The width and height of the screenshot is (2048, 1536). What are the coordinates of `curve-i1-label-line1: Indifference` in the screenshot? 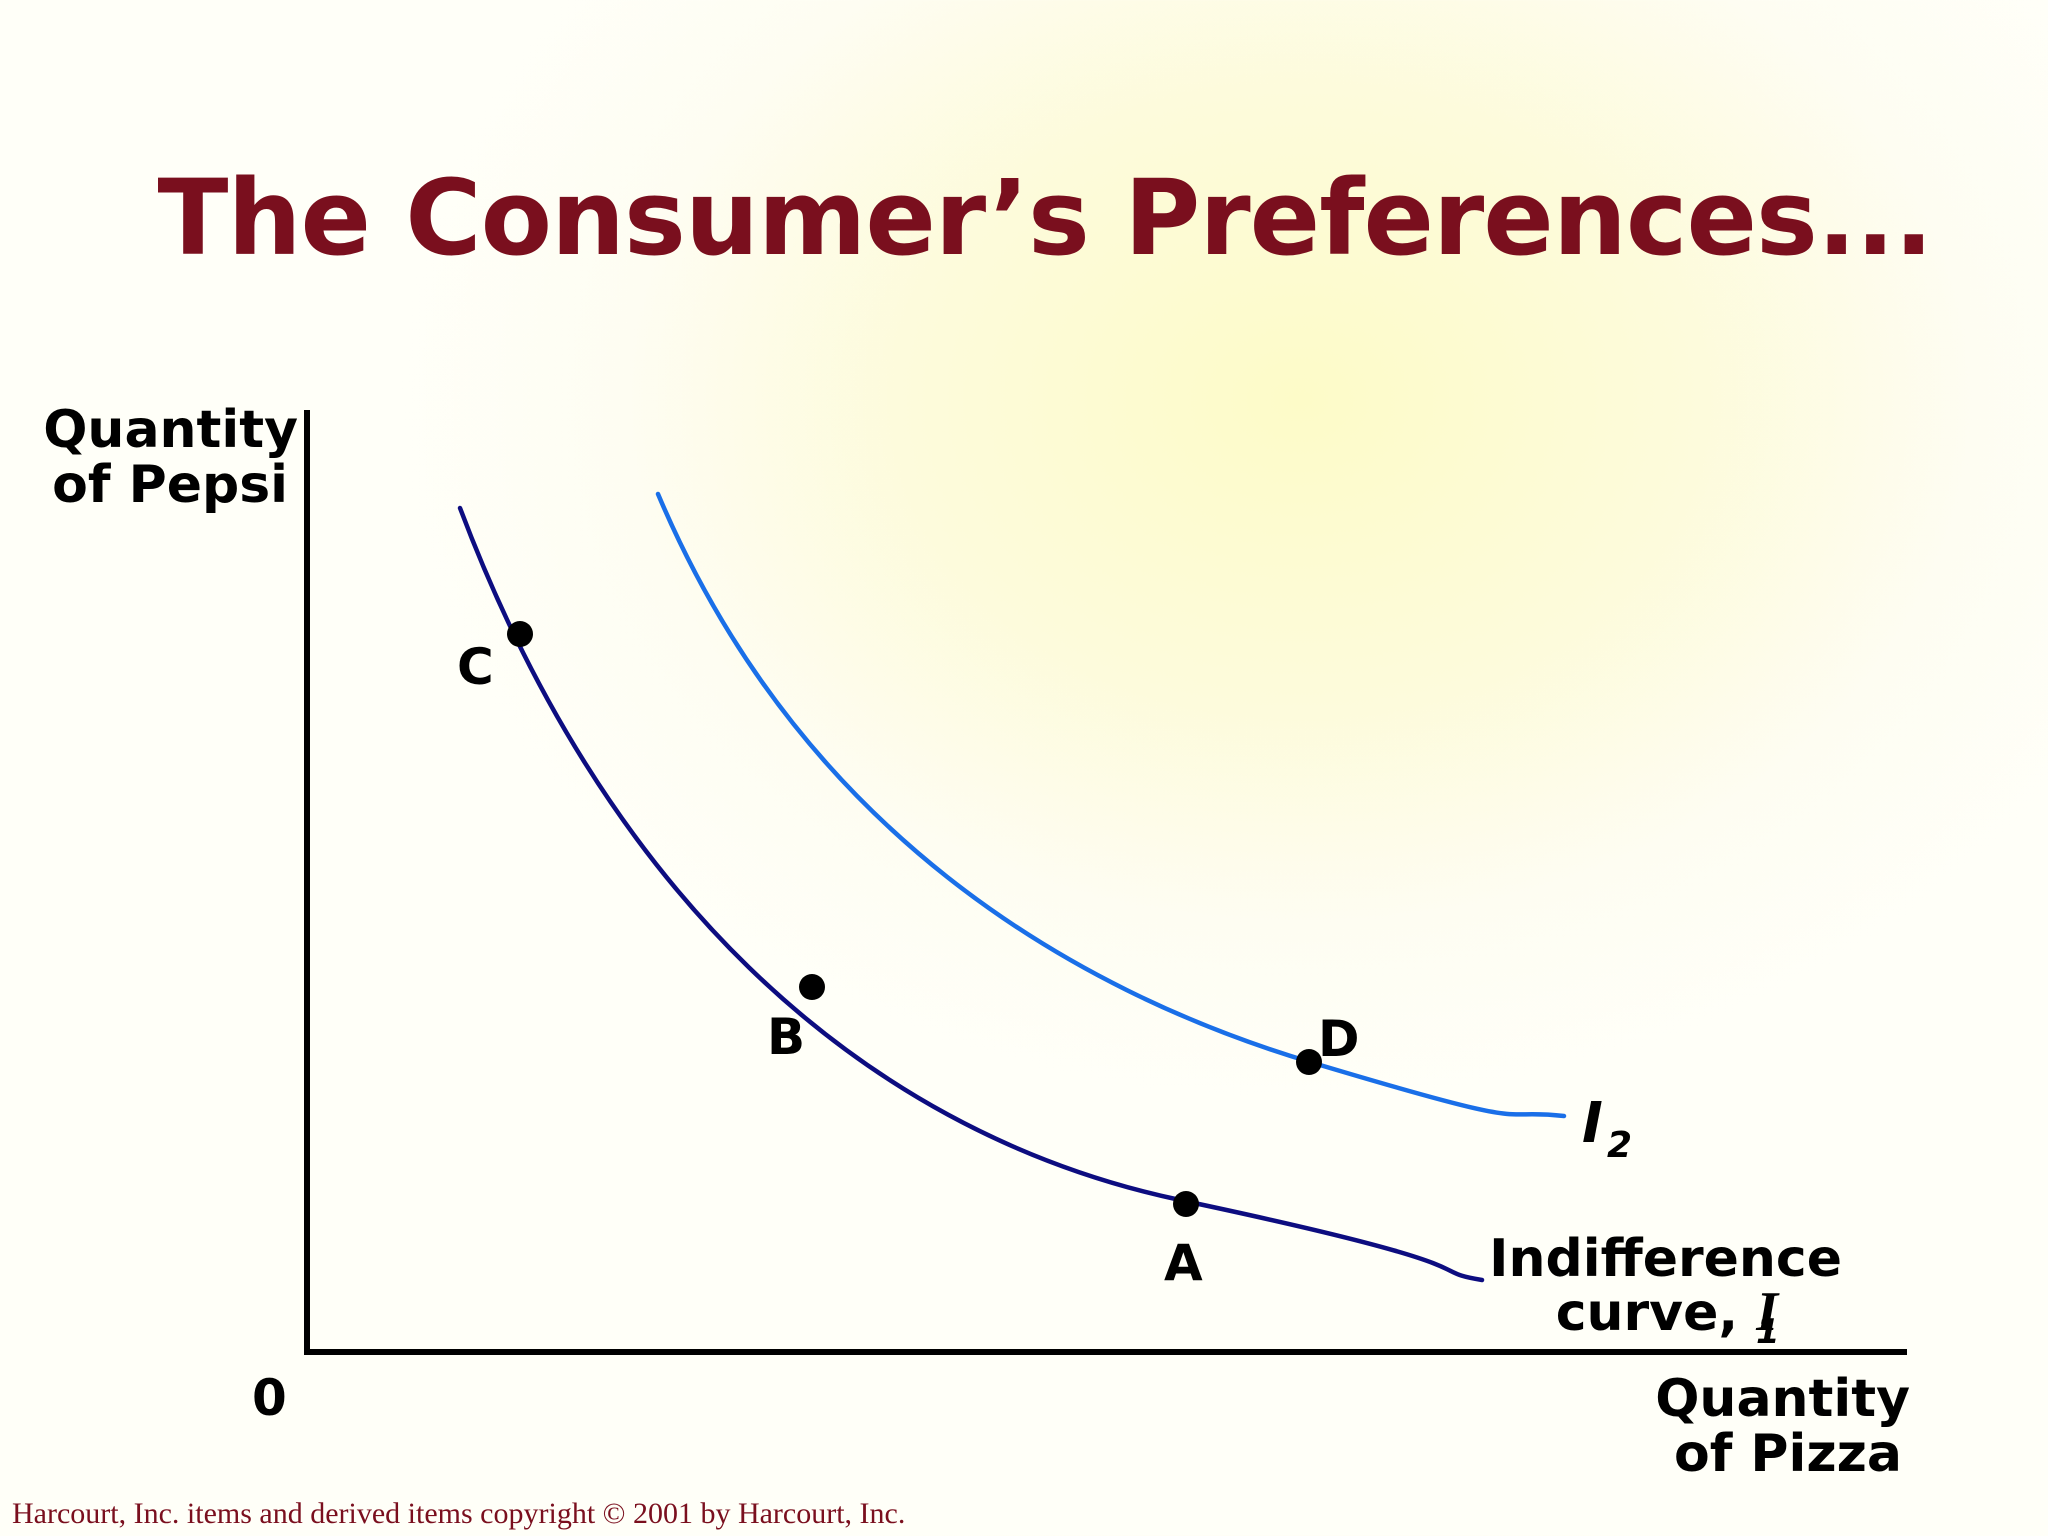 It's located at (1665, 1259).